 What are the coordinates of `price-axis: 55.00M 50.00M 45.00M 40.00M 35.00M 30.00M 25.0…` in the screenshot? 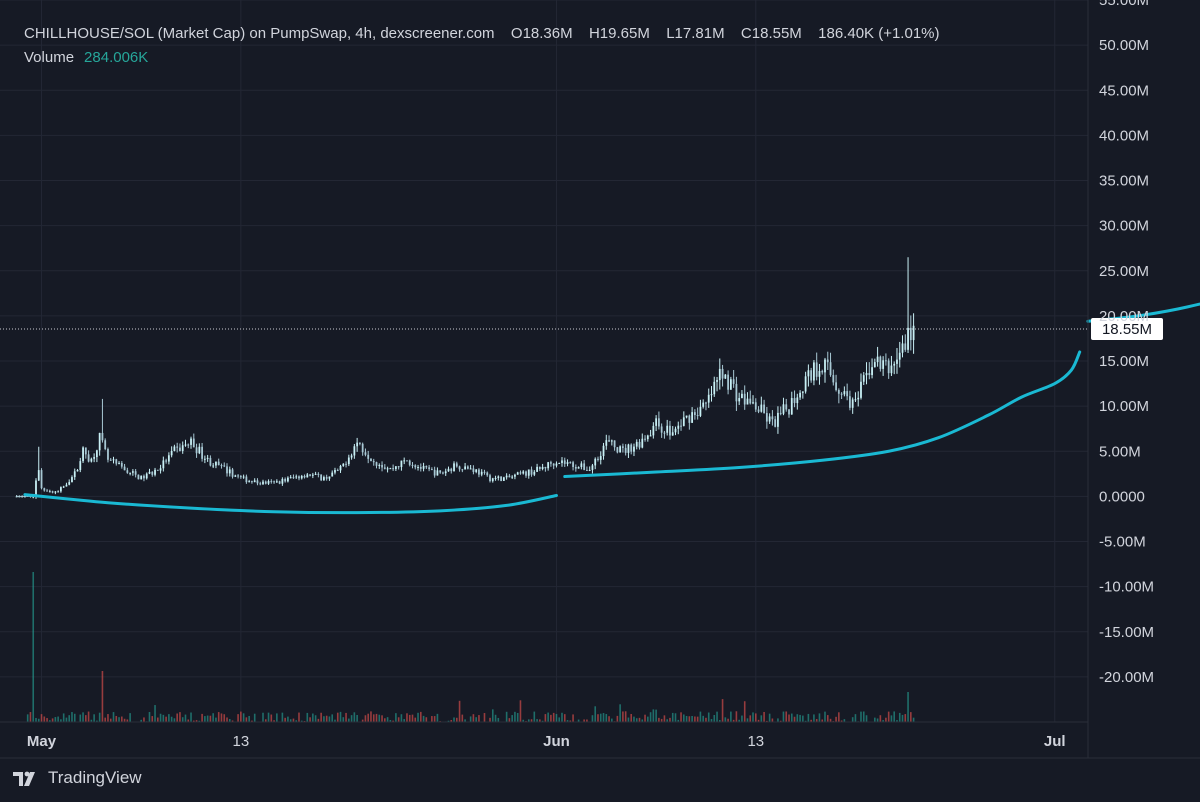 It's located at (1126, 343).